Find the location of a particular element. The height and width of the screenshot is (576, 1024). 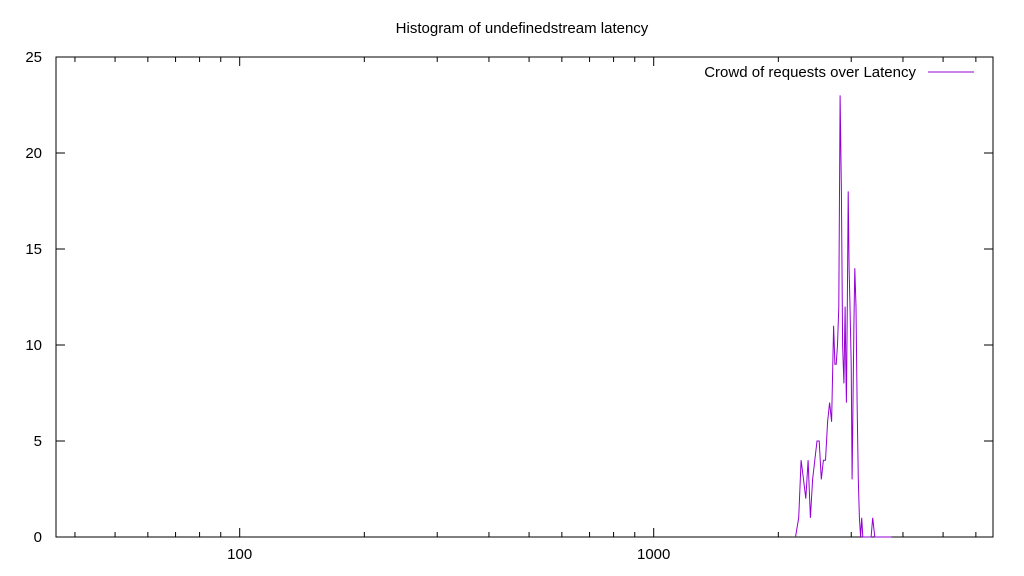

x-tick-label: 1000 is located at coordinates (653, 554).